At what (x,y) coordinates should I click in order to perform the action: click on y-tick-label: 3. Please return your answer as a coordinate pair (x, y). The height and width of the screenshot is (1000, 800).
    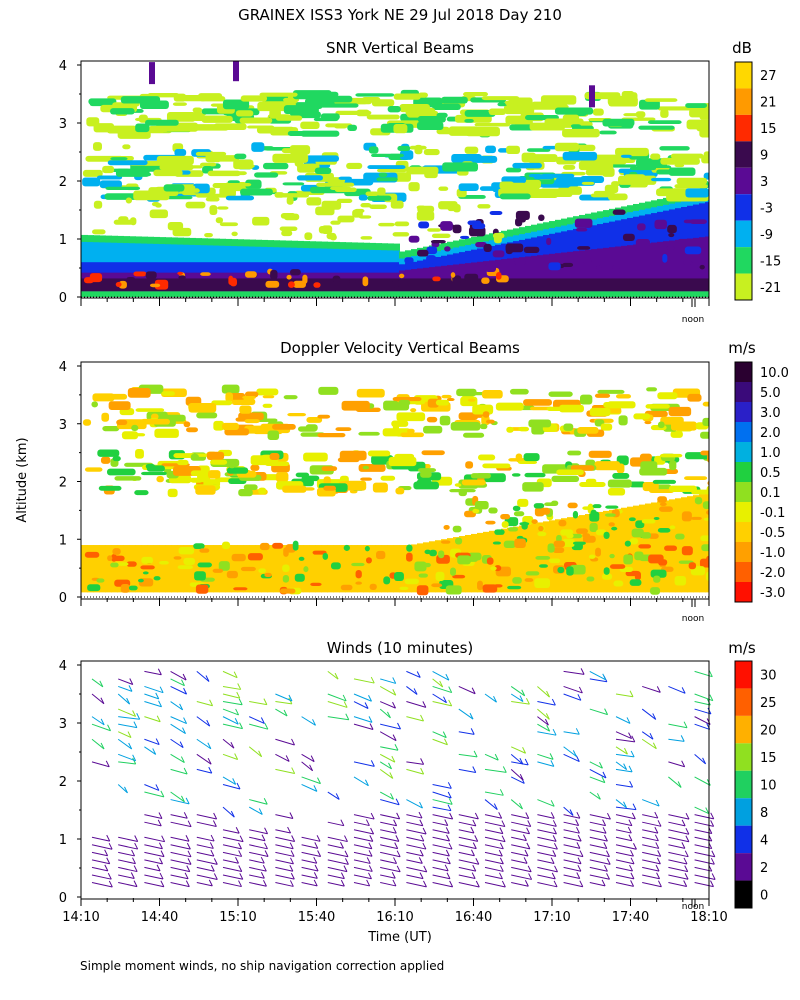
    Looking at the image, I should click on (63, 124).